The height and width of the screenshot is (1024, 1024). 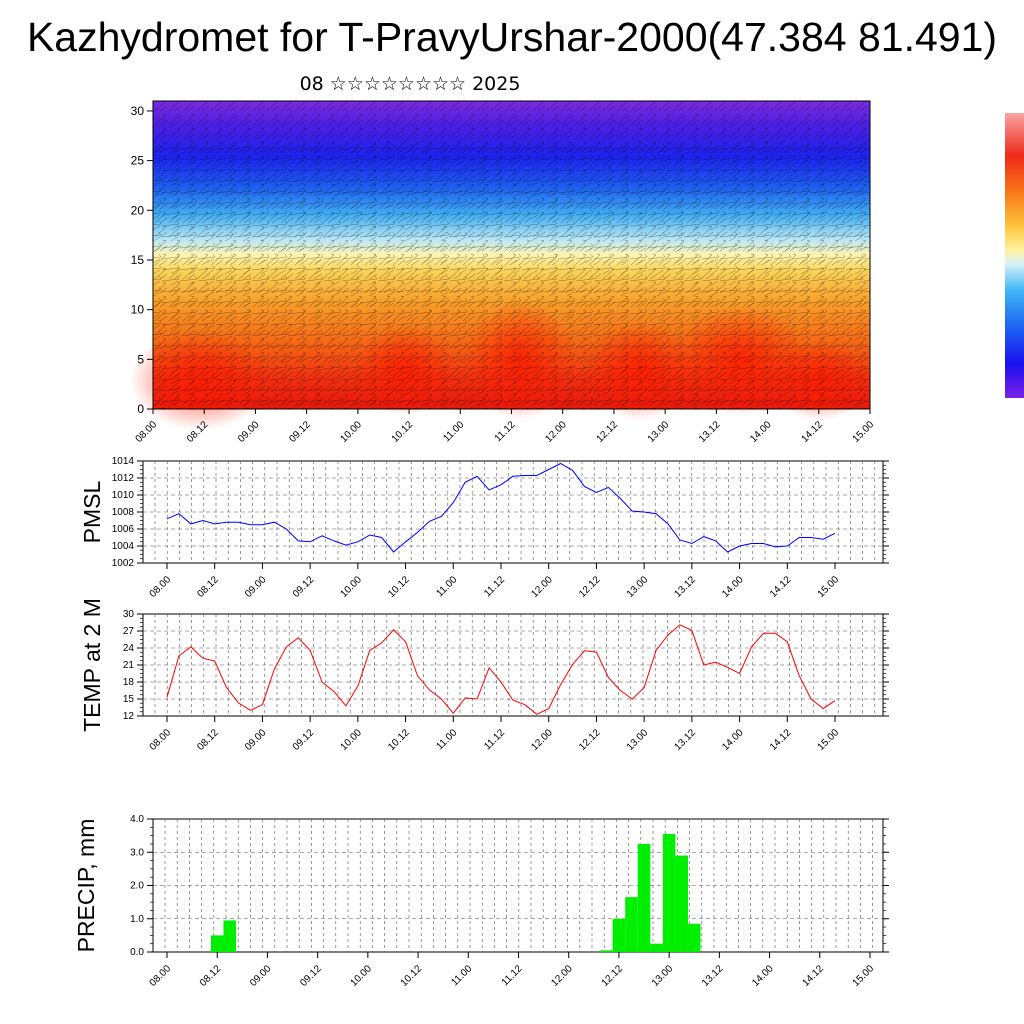 I want to click on colorbar, so click(x=1014, y=255).